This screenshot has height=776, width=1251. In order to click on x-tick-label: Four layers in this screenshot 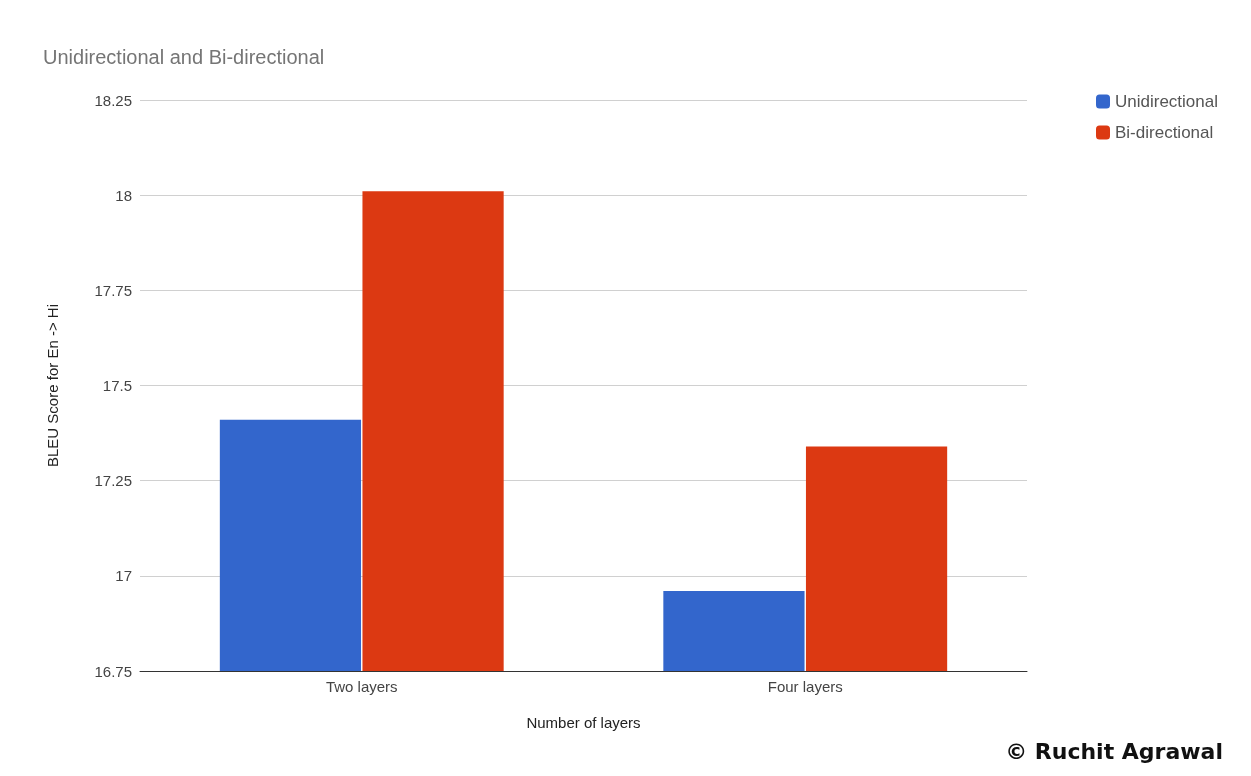, I will do `click(805, 686)`.